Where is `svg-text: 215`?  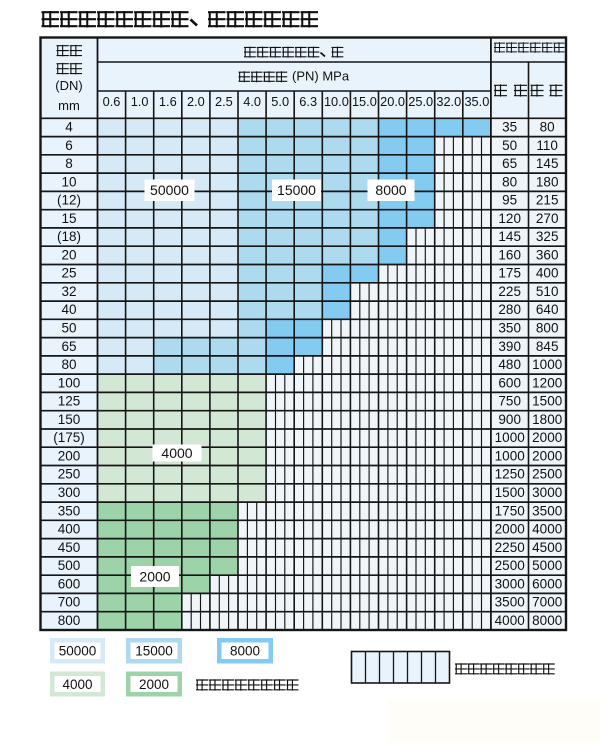
svg-text: 215 is located at coordinates (547, 200).